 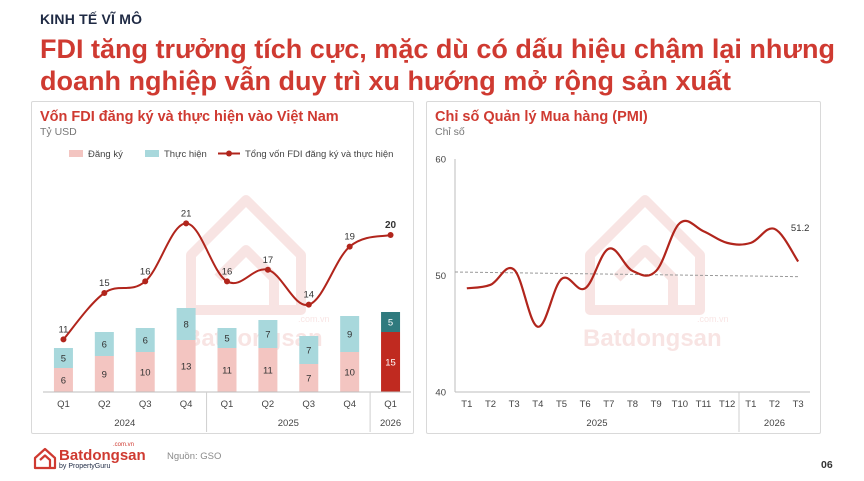 What do you see at coordinates (541, 117) in the screenshot?
I see `pmi-chart-title: Chỉ số Quản lý Mua hàng (PMI)` at bounding box center [541, 117].